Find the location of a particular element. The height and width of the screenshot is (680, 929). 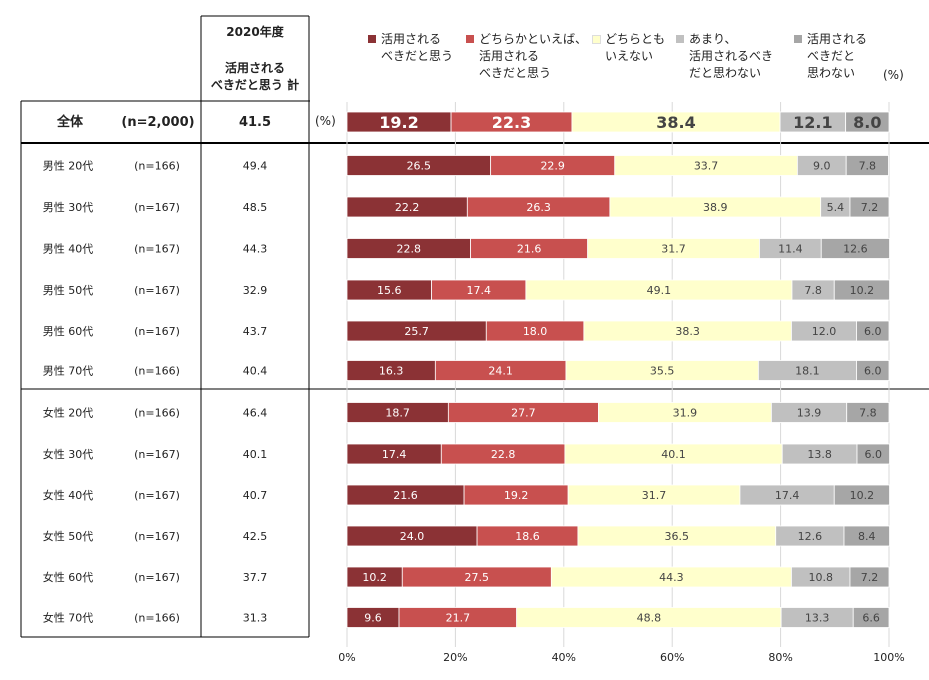

row-label: 男性 70代 is located at coordinates (68, 371).